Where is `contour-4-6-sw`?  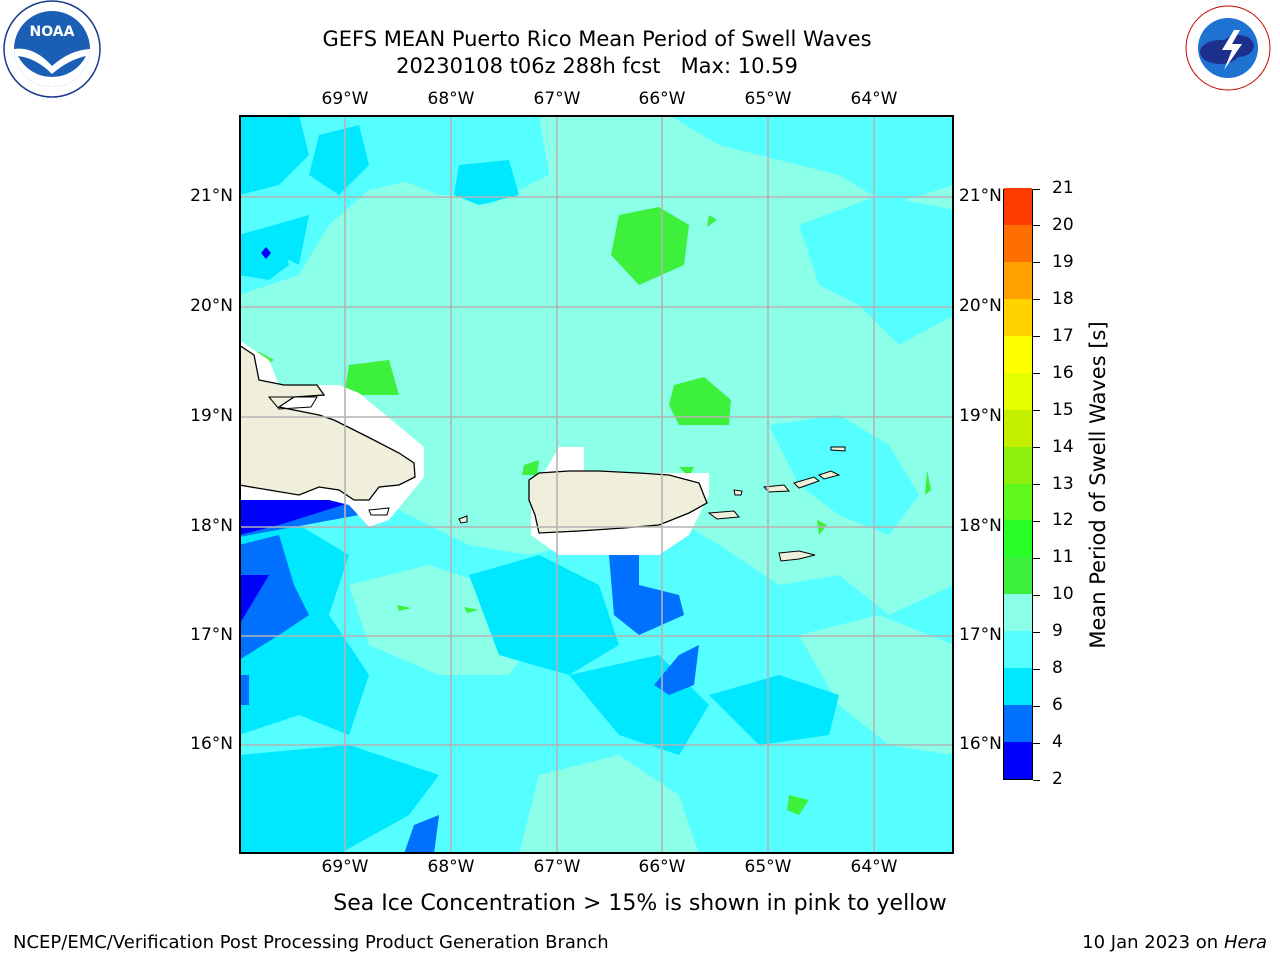 contour-4-6-sw is located at coordinates (274, 597).